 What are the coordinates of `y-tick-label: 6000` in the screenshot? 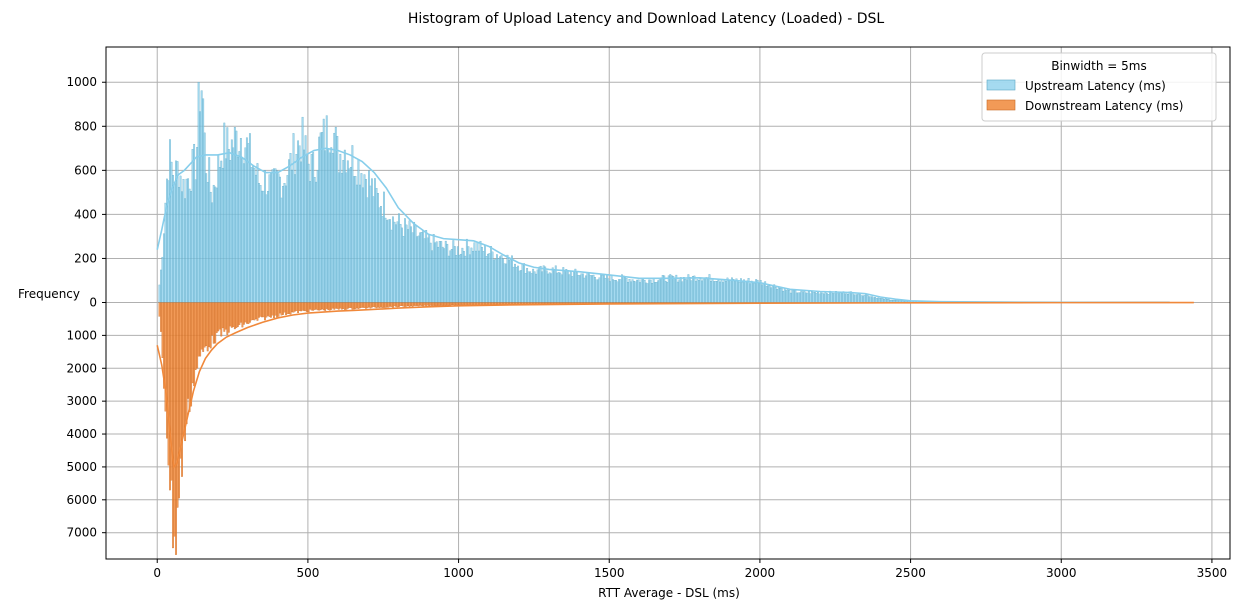 It's located at (81, 500).